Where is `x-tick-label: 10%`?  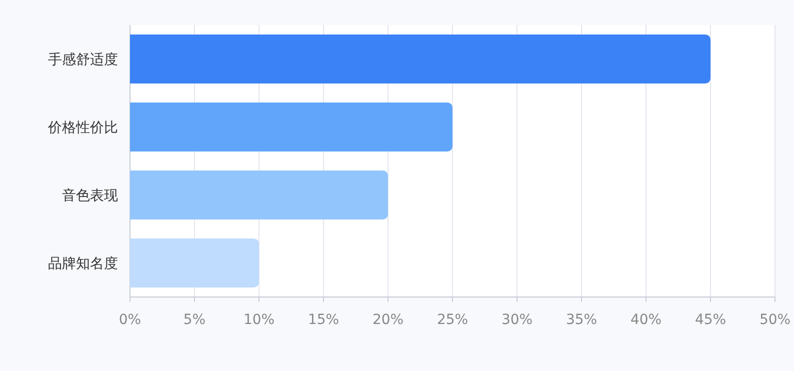 x-tick-label: 10% is located at coordinates (259, 320).